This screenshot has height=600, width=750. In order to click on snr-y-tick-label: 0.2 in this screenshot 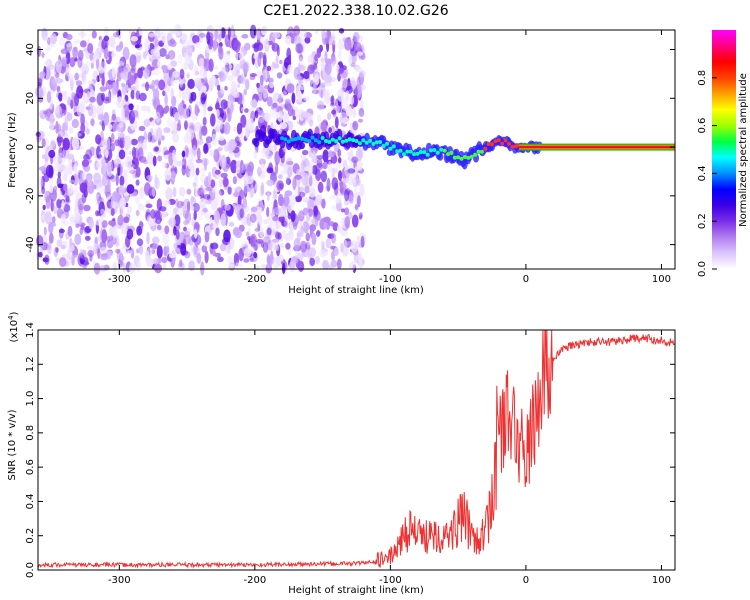, I will do `click(30, 536)`.